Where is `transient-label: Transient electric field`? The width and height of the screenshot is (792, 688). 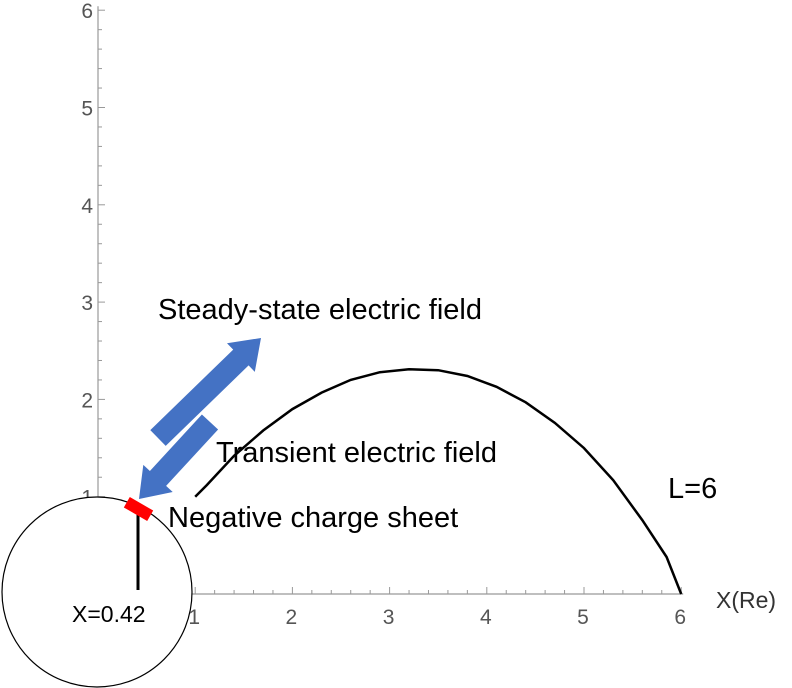
transient-label: Transient electric field is located at coordinates (356, 453).